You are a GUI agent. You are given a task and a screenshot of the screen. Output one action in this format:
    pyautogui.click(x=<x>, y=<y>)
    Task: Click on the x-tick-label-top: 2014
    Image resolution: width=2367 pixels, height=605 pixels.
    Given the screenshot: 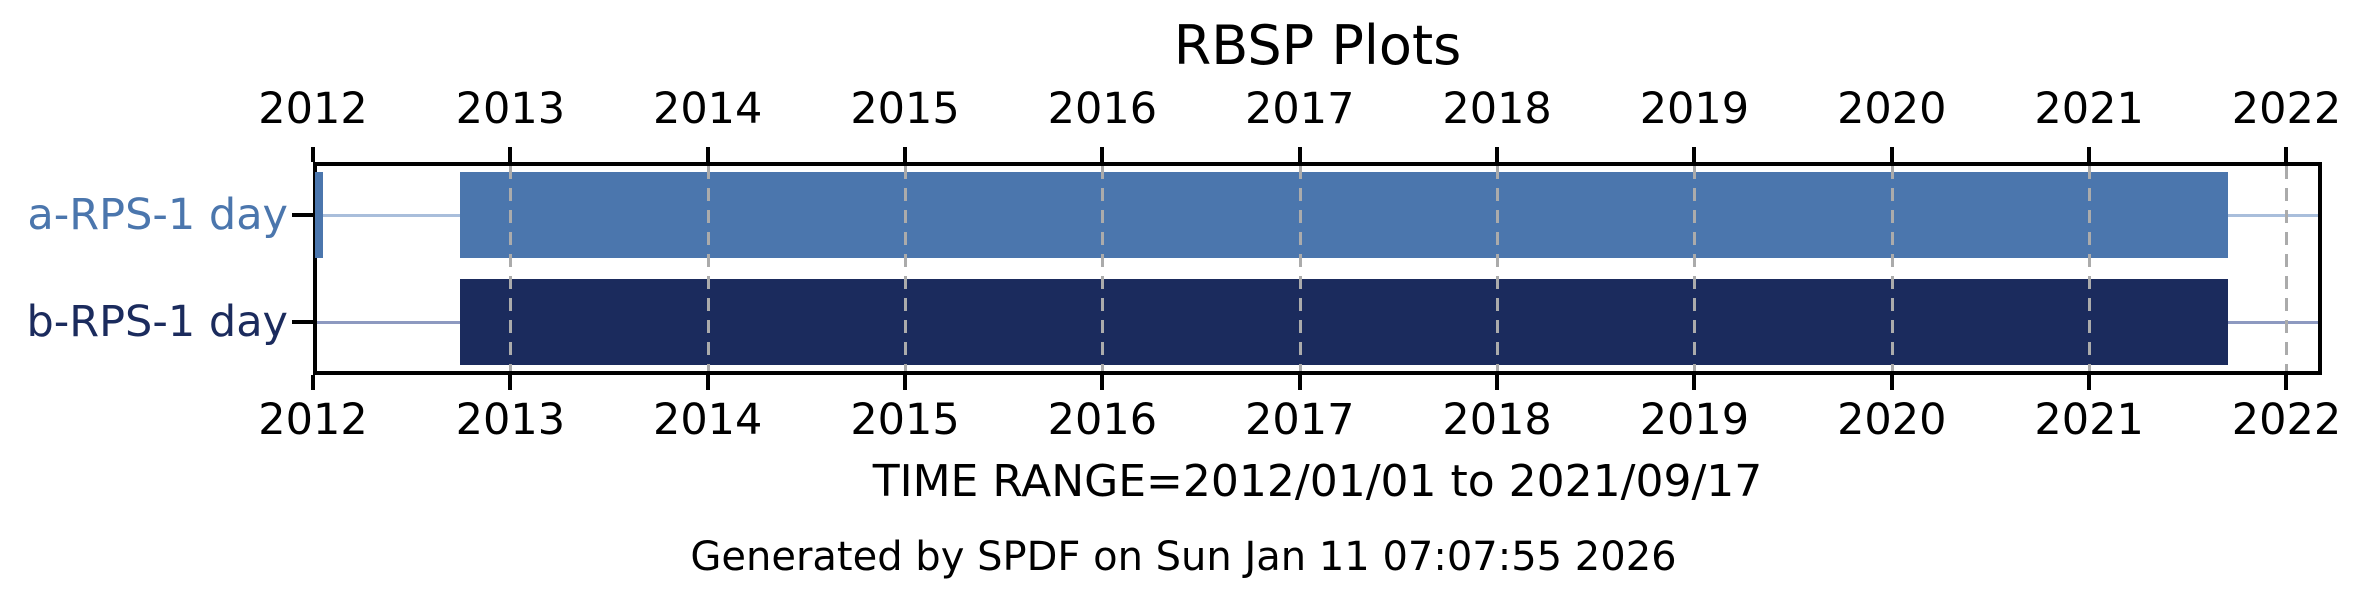 What is the action you would take?
    pyautogui.click(x=707, y=109)
    